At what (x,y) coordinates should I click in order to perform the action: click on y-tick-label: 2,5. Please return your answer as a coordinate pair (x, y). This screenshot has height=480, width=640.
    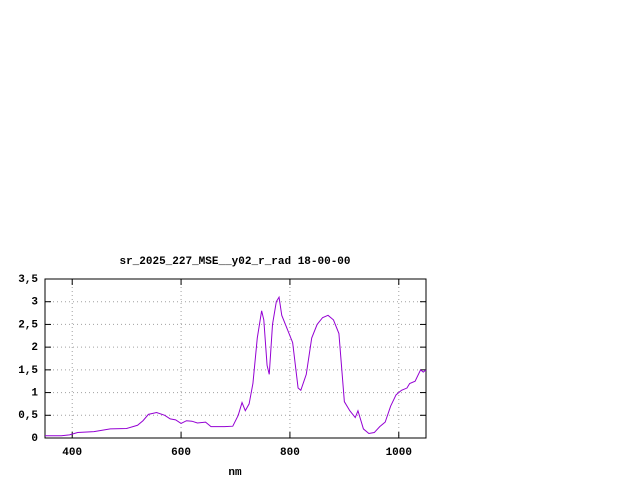
    Looking at the image, I should click on (28, 325).